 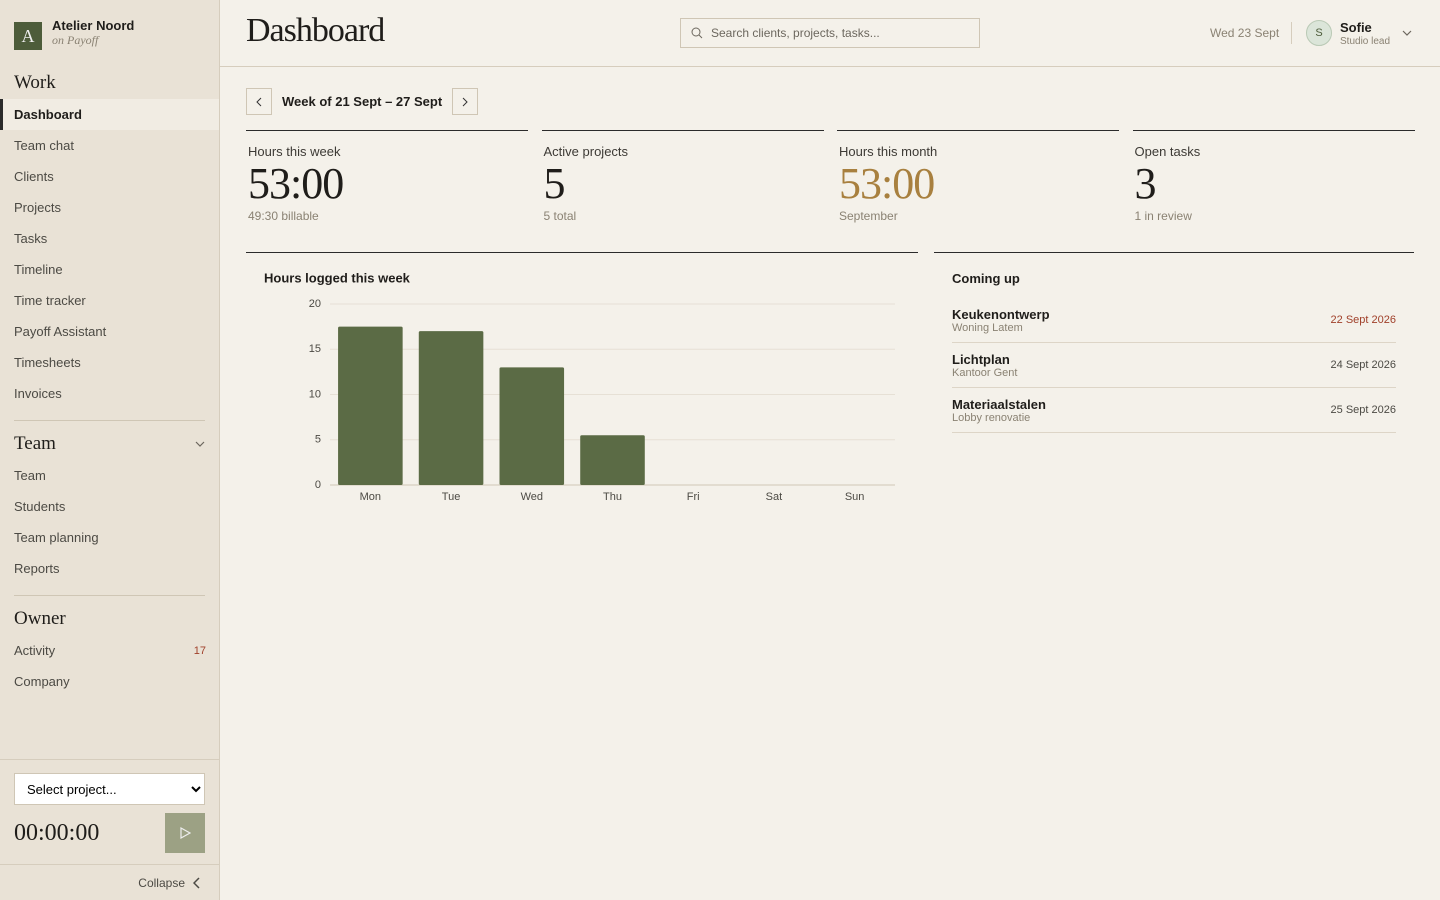 I want to click on nav-label: Timesheets, so click(x=47, y=362).